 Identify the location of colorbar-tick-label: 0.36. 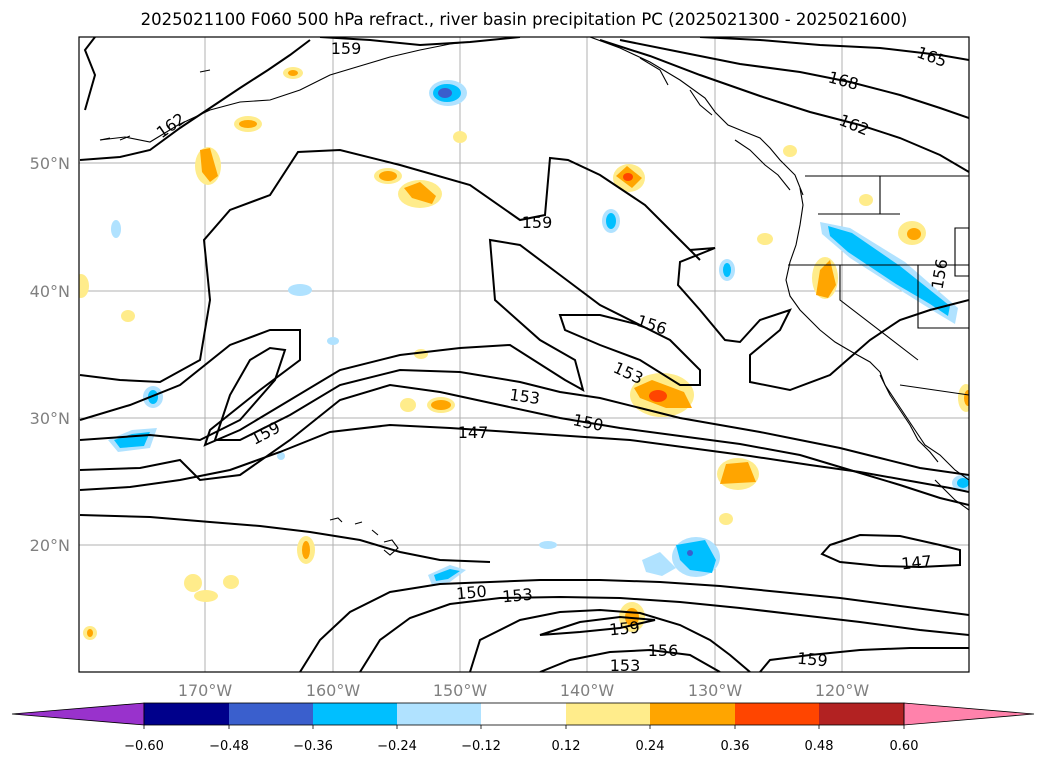
(735, 746).